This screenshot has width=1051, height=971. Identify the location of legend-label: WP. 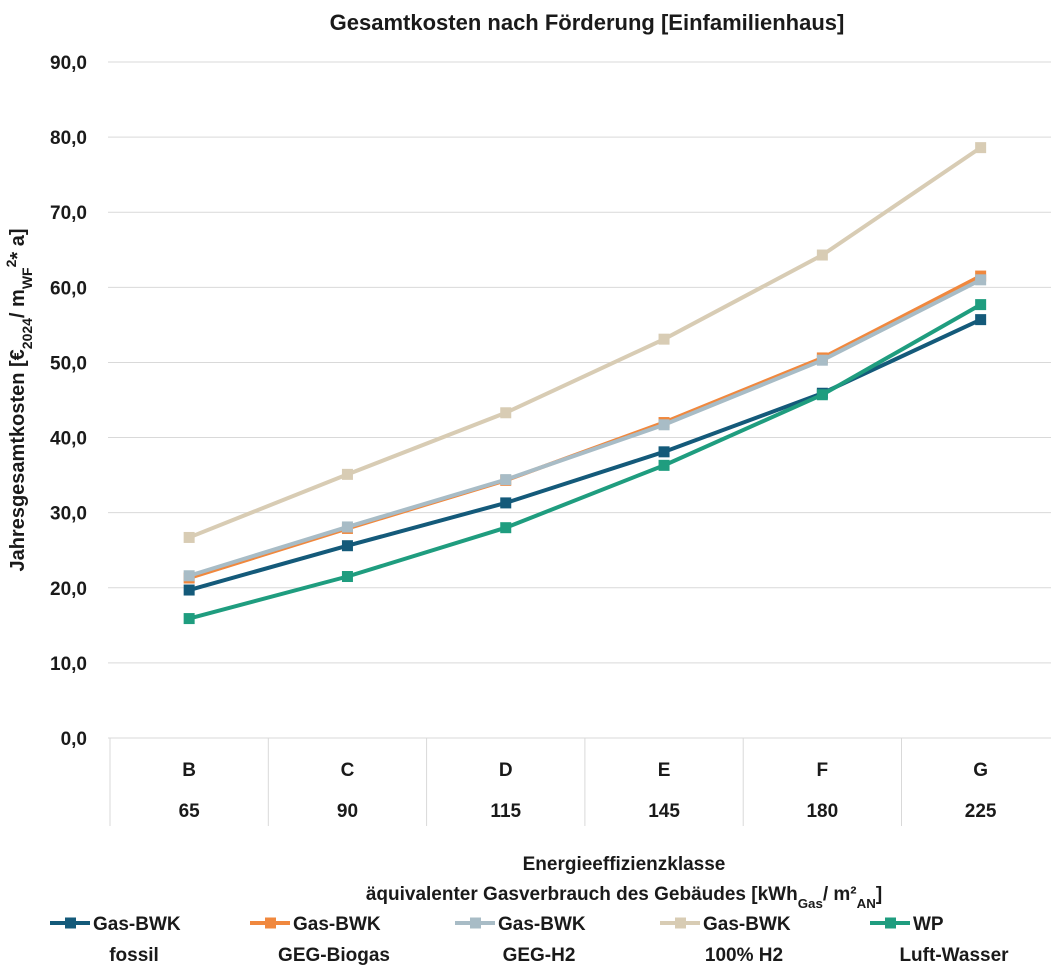
(928, 924).